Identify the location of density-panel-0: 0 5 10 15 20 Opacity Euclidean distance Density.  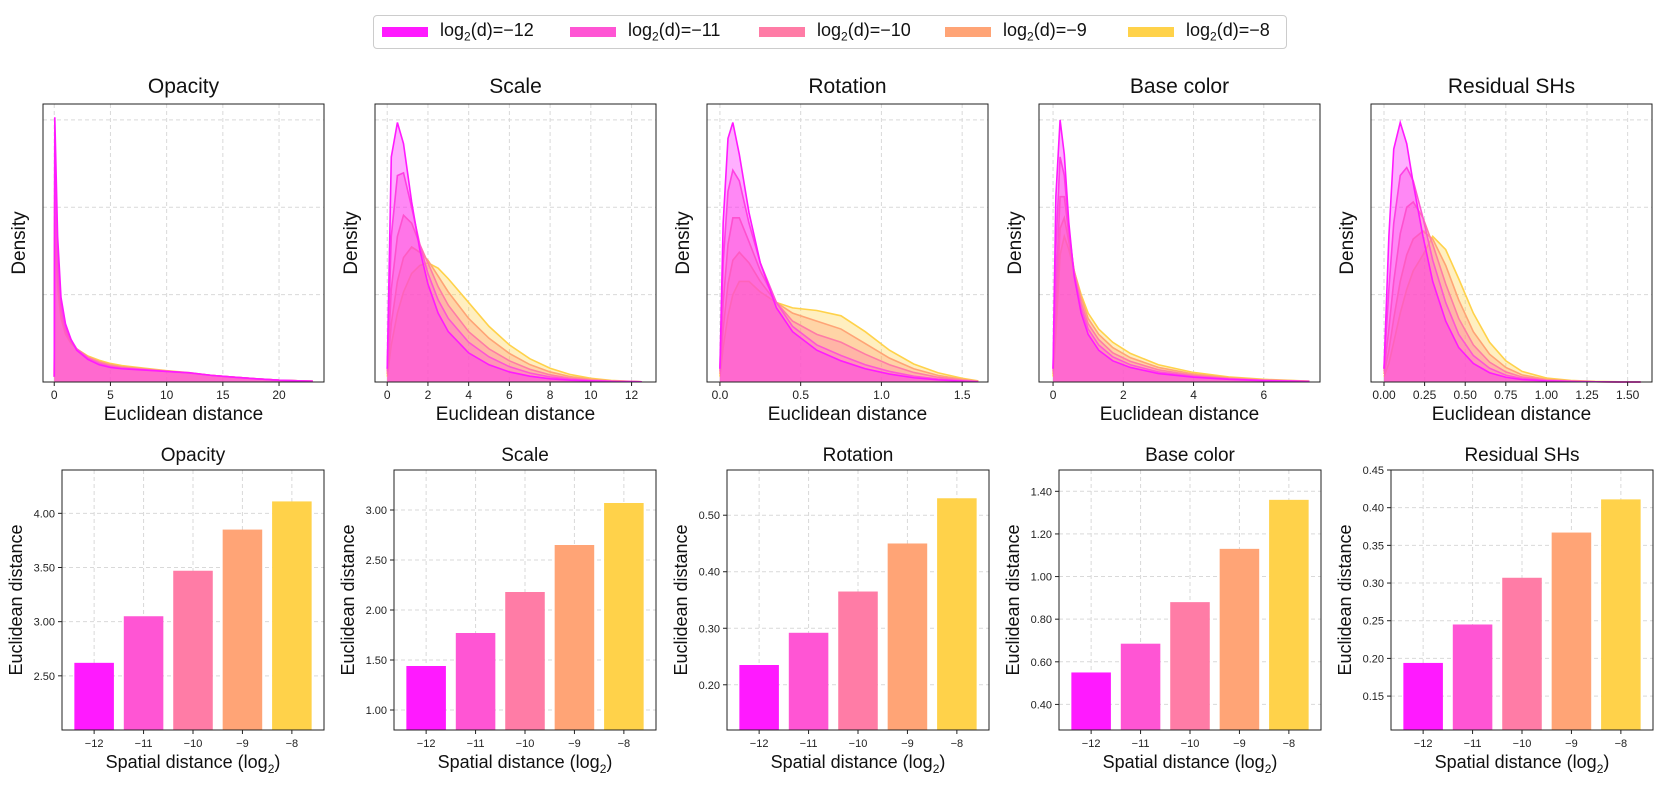
(167, 250).